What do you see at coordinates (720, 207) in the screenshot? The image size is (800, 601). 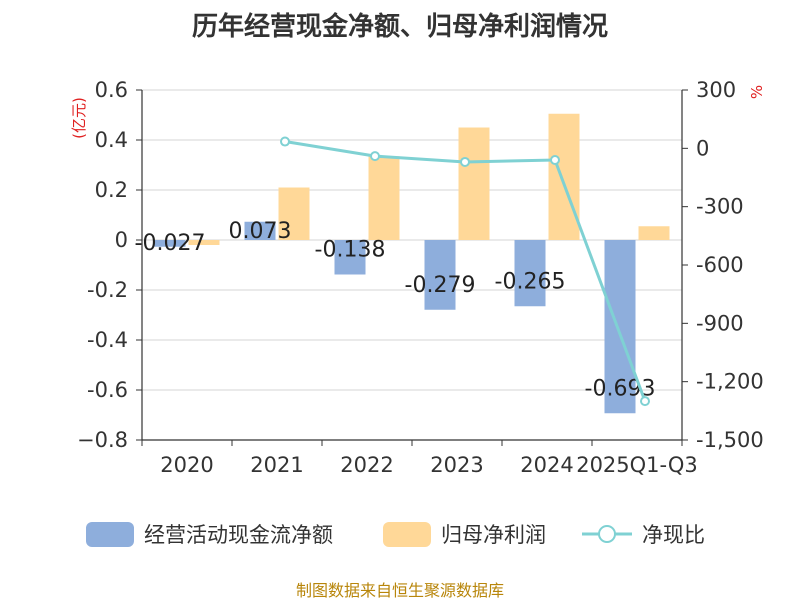 I see `right-tick-label: -300` at bounding box center [720, 207].